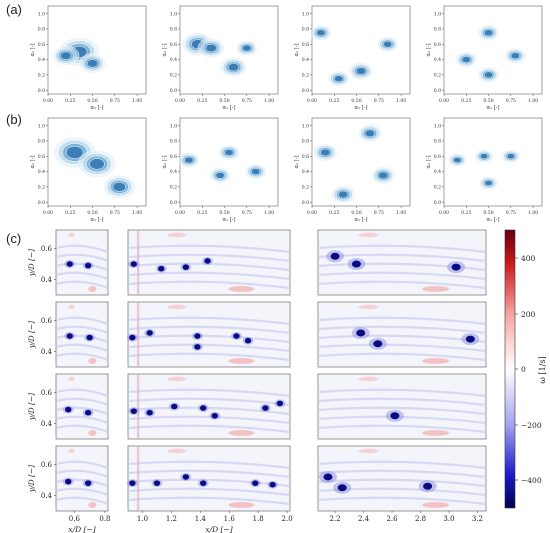 The height and width of the screenshot is (533, 550). Describe the element at coordinates (142, 519) in the screenshot. I see `vort-xtick-label: 1.0` at that location.